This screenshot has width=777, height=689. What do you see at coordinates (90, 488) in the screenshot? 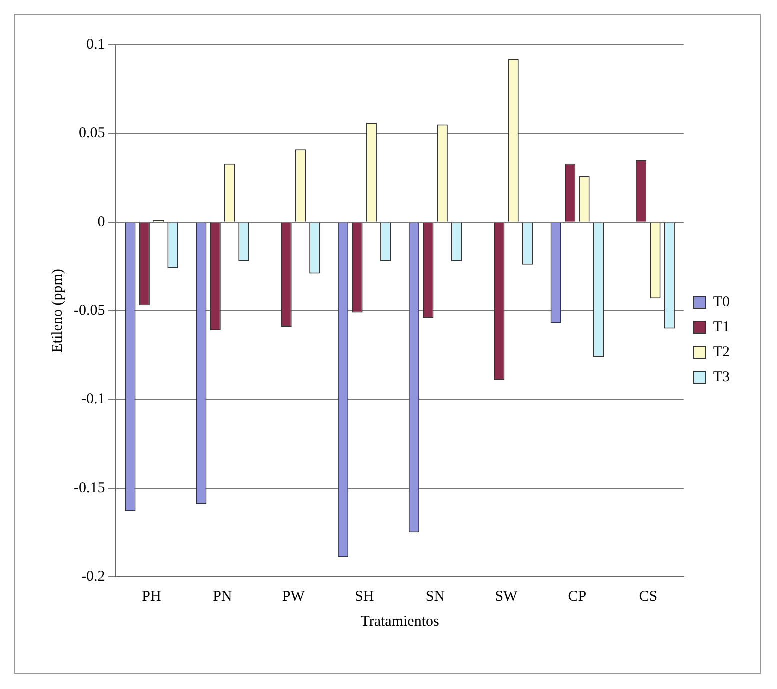
I see `y-tick-label: -0.15` at bounding box center [90, 488].